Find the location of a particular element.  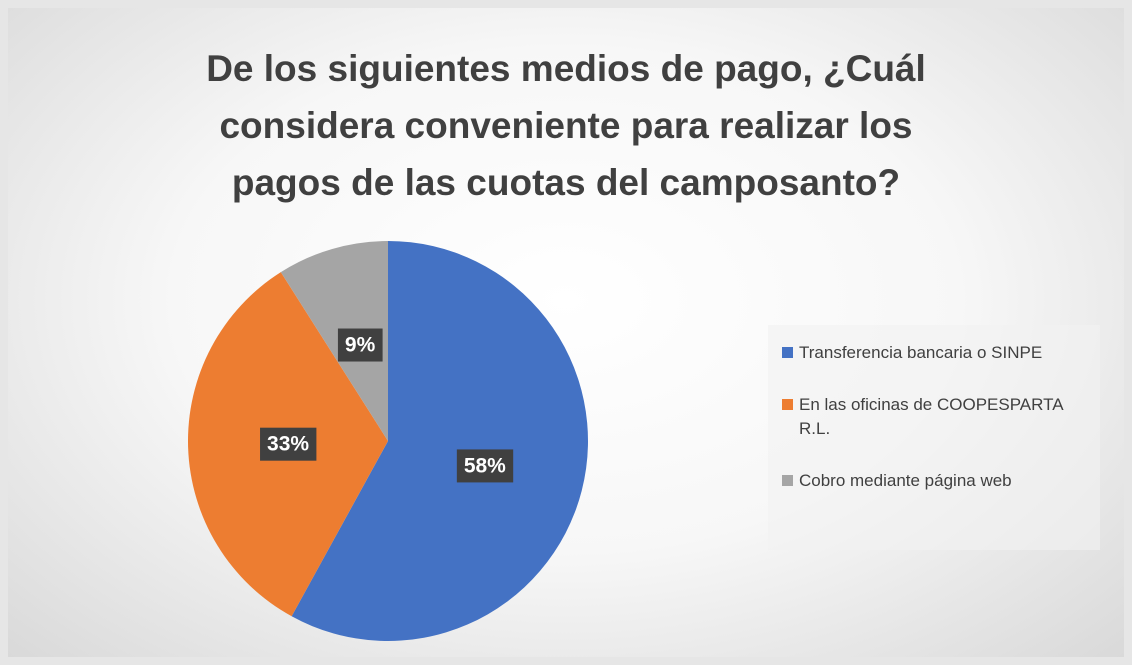

data-label-text: 9% is located at coordinates (360, 345).